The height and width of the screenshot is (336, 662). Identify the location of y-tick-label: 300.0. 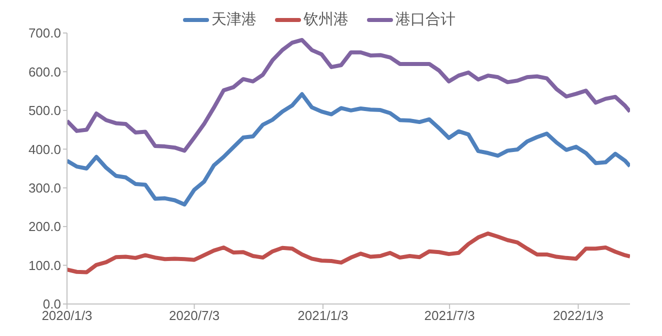
(44, 188).